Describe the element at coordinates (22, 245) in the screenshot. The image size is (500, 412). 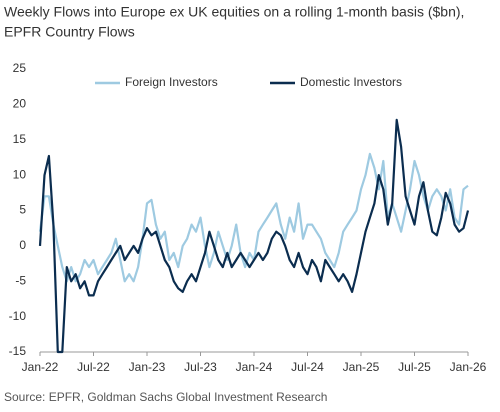
I see `y-tick-label: 0` at that location.